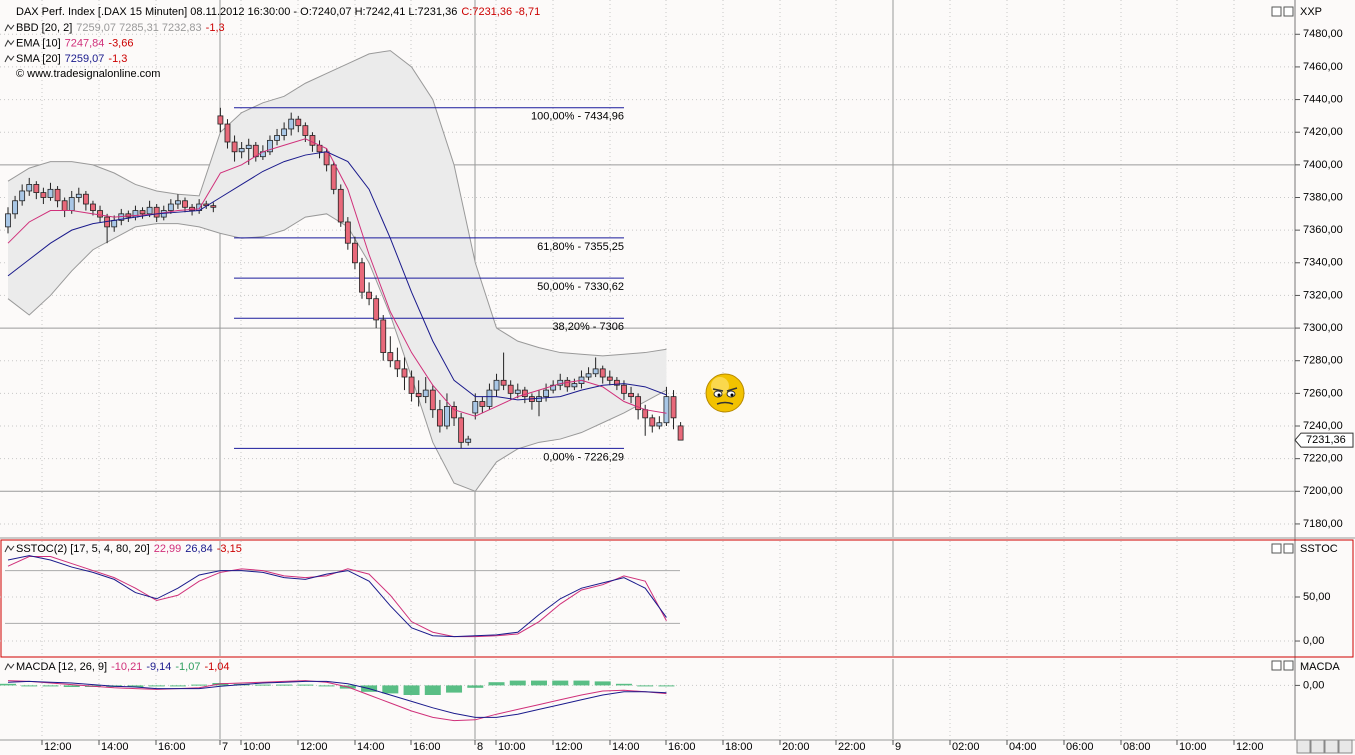 The width and height of the screenshot is (1355, 755). Describe the element at coordinates (1319, 549) in the screenshot. I see `axis-title: SSTOC` at that location.